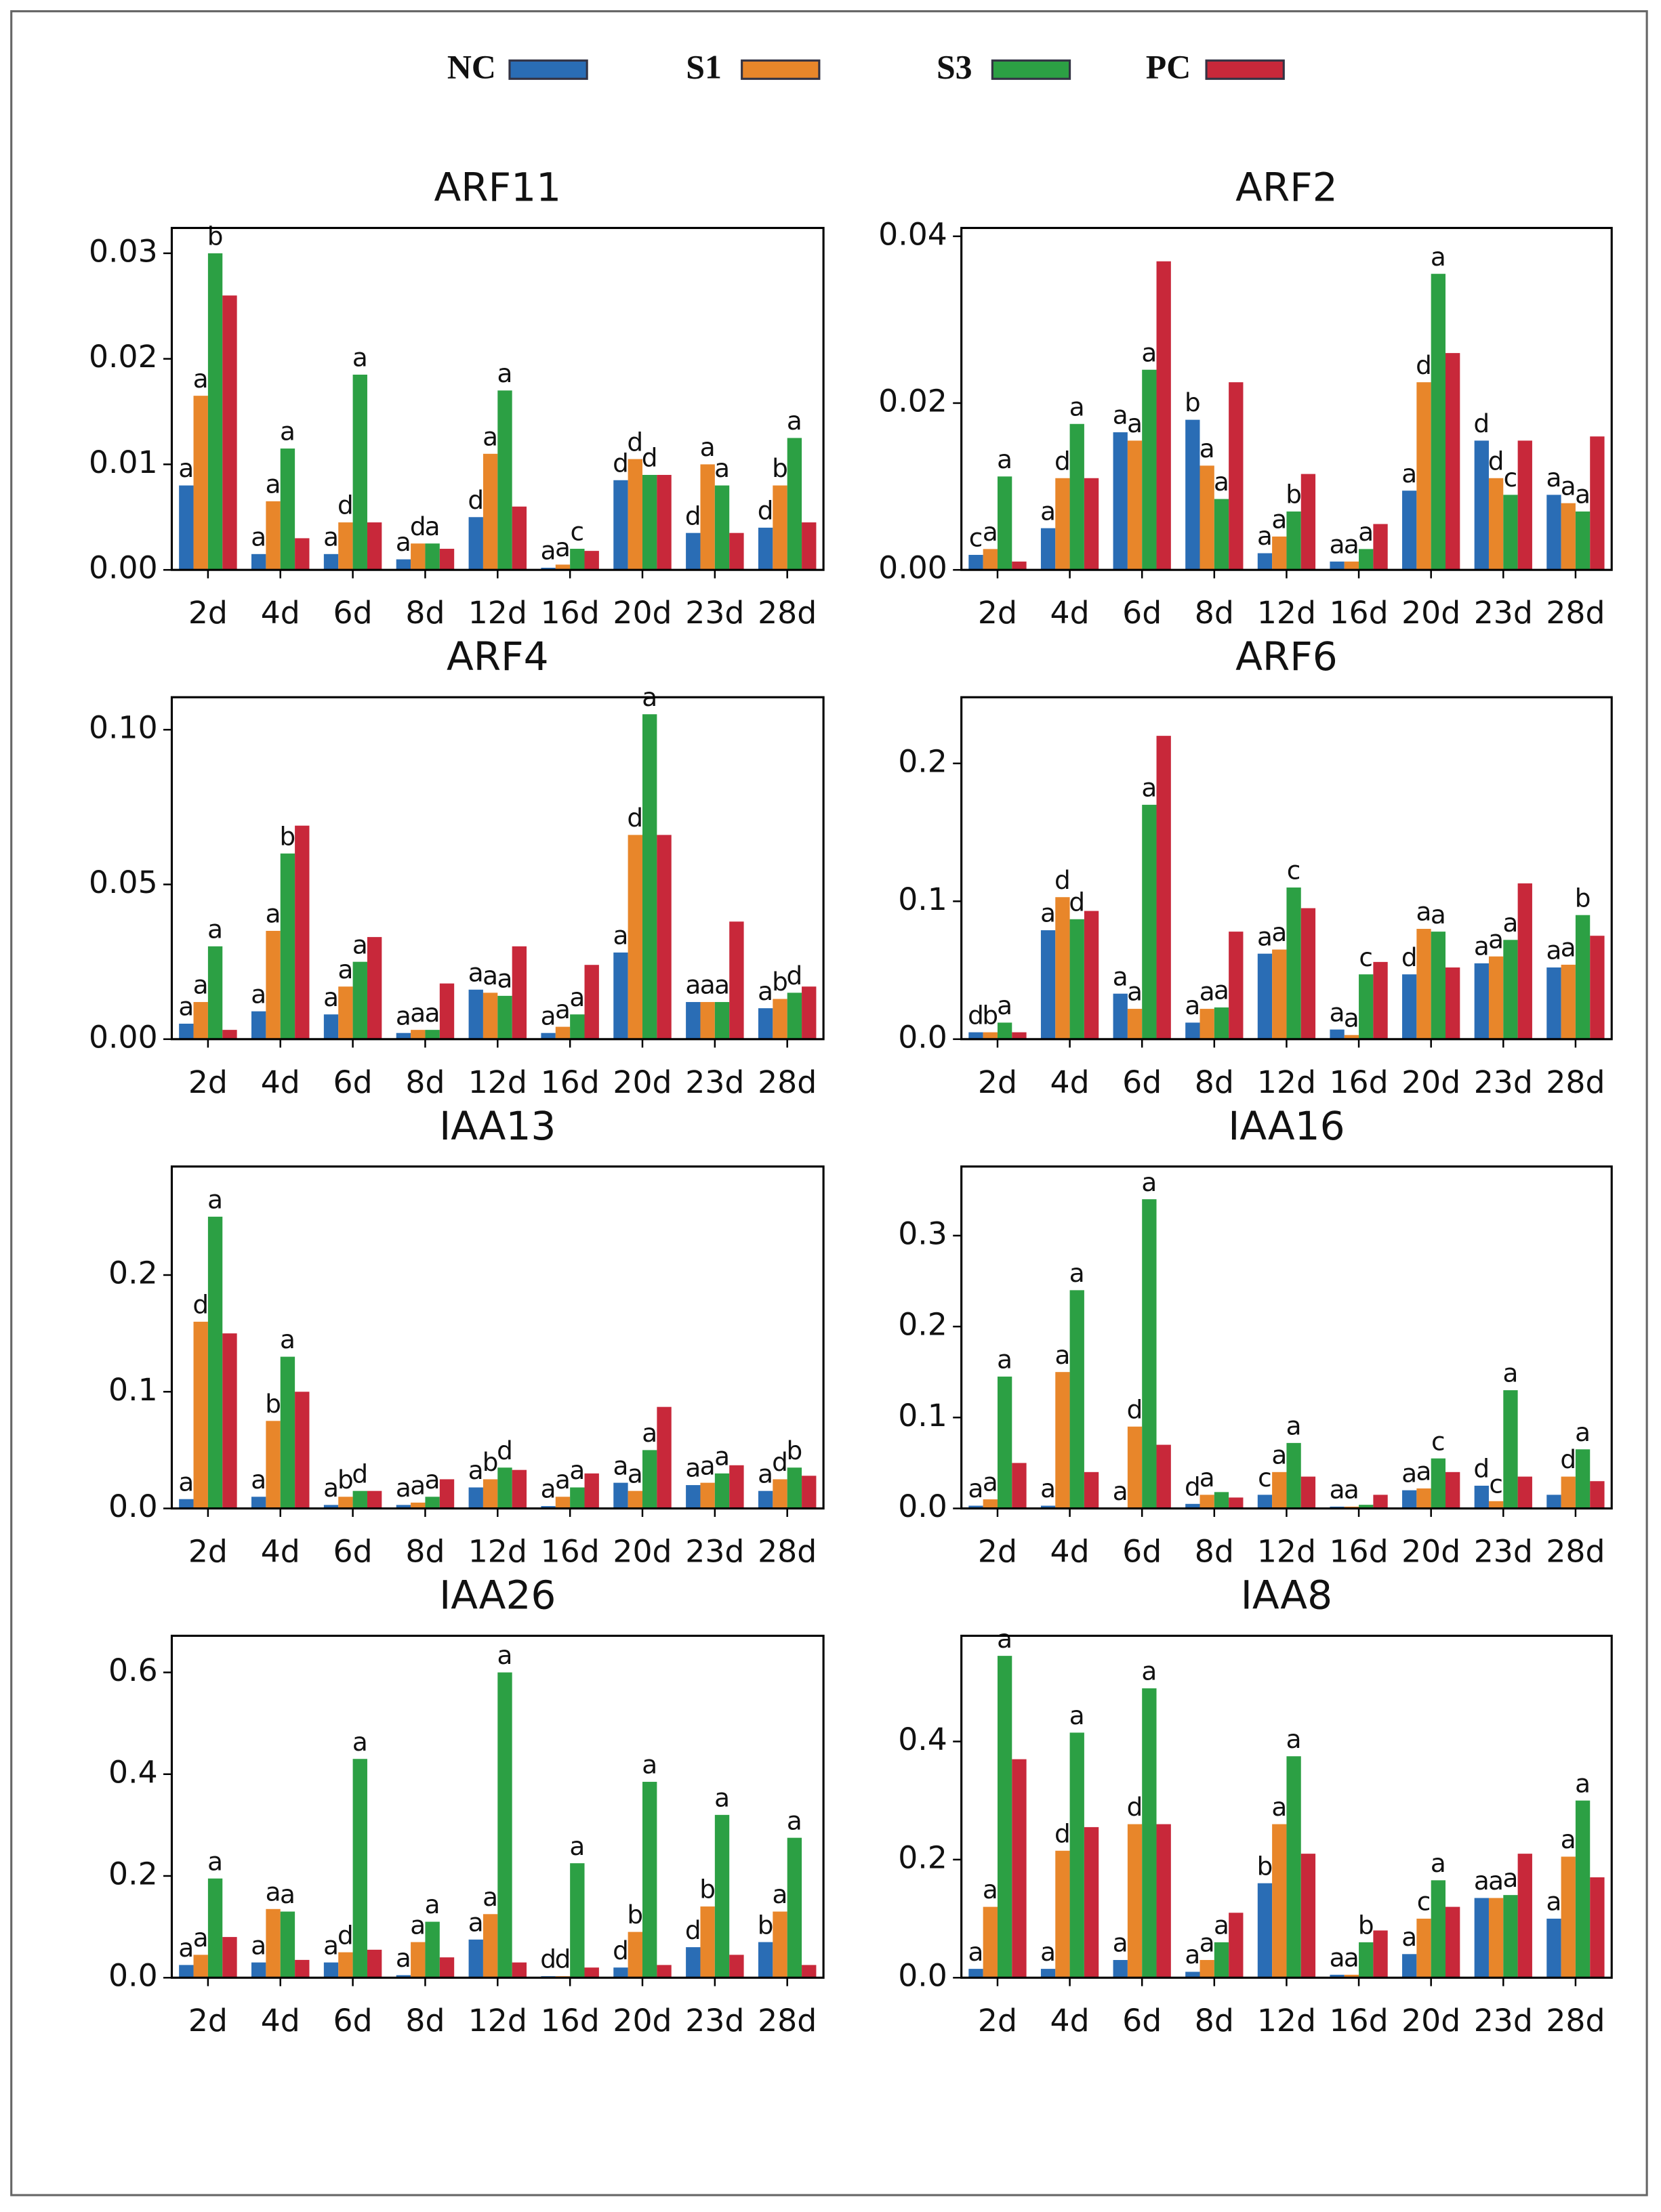  Describe the element at coordinates (1286, 188) in the screenshot. I see `chart-title: ARF2` at that location.